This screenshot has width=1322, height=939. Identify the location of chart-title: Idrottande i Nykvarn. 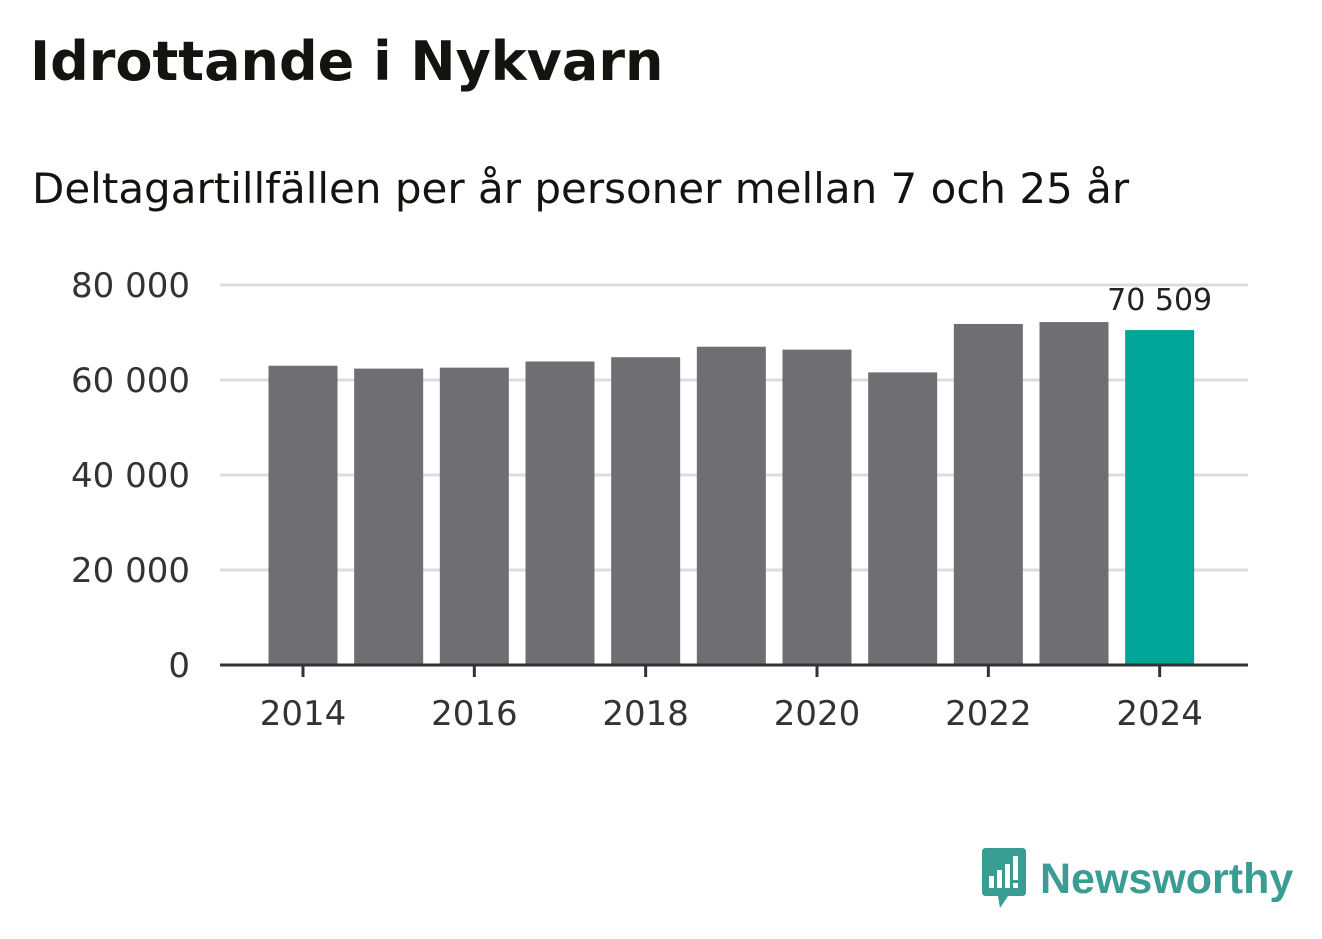
(347, 61).